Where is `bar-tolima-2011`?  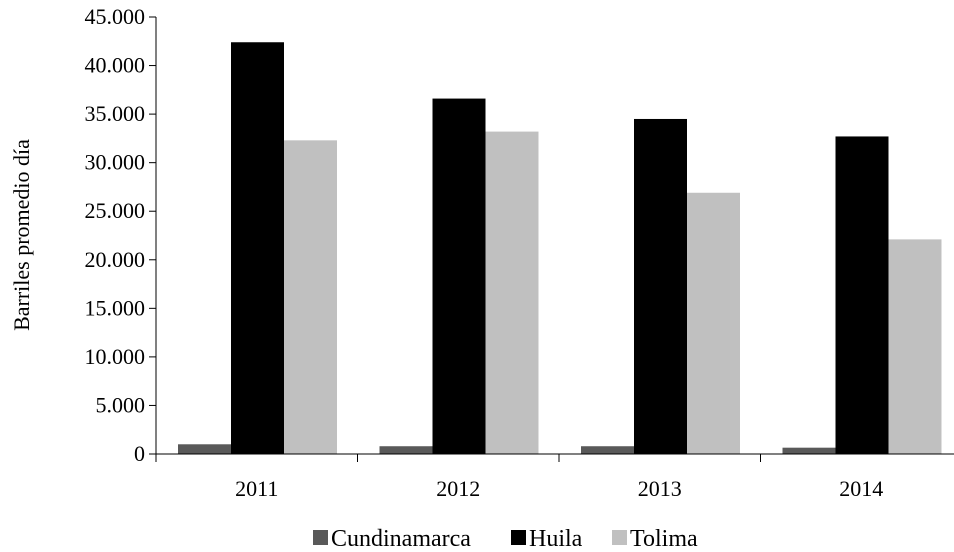 bar-tolima-2011 is located at coordinates (310, 297).